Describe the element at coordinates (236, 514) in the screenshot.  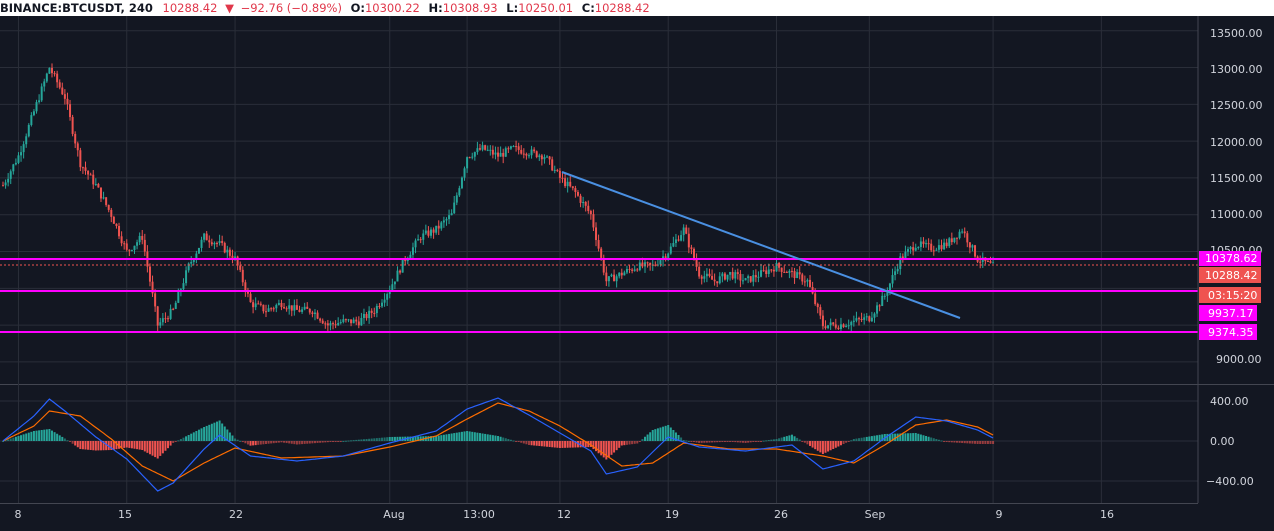
I see `time-tick-22: 22` at that location.